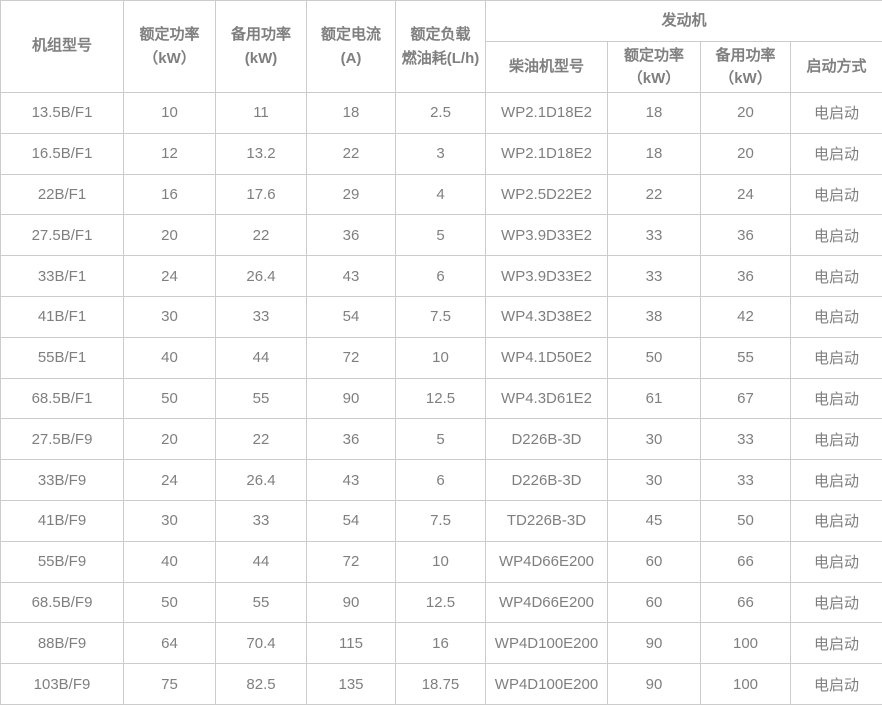 The image size is (882, 705). I want to click on cell-rated-power: 30, so click(169, 316).